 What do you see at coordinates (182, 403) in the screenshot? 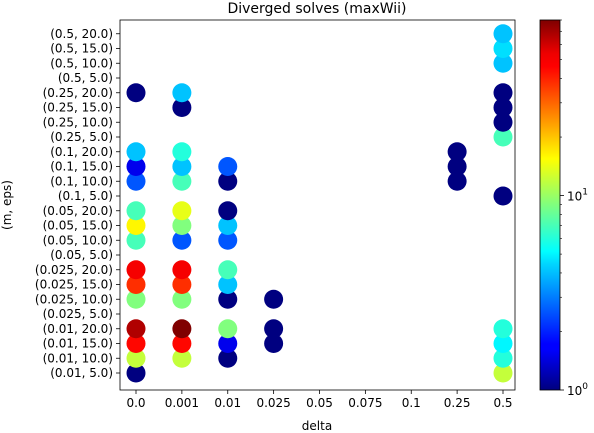
I see `x-tick-label: 0.001` at bounding box center [182, 403].